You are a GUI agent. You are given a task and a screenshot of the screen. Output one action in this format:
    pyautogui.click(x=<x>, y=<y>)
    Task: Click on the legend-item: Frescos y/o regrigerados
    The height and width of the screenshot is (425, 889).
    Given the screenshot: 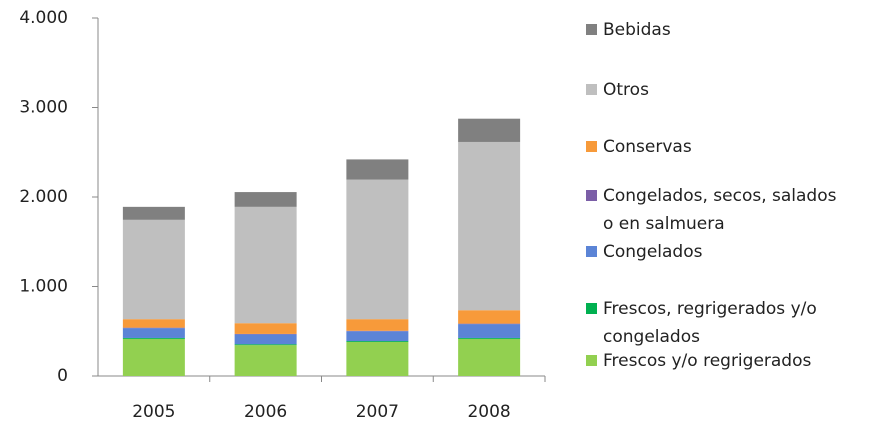 What is the action you would take?
    pyautogui.click(x=728, y=361)
    